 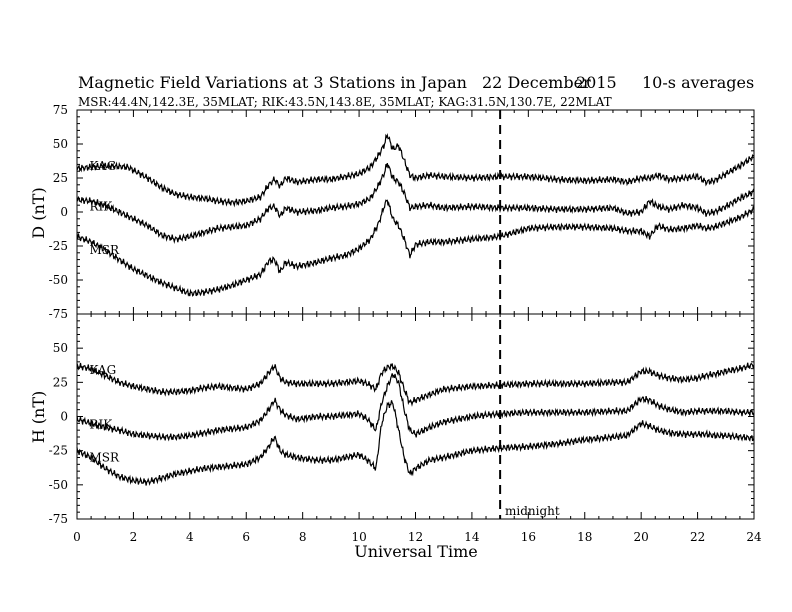 I want to click on h-ytick-label: 25, so click(x=60, y=382).